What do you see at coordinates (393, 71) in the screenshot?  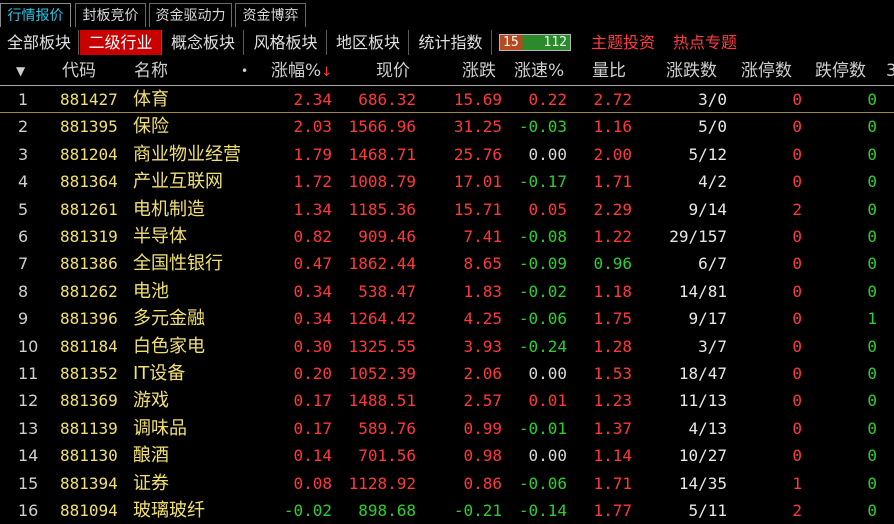 I see `col-price: 现价` at bounding box center [393, 71].